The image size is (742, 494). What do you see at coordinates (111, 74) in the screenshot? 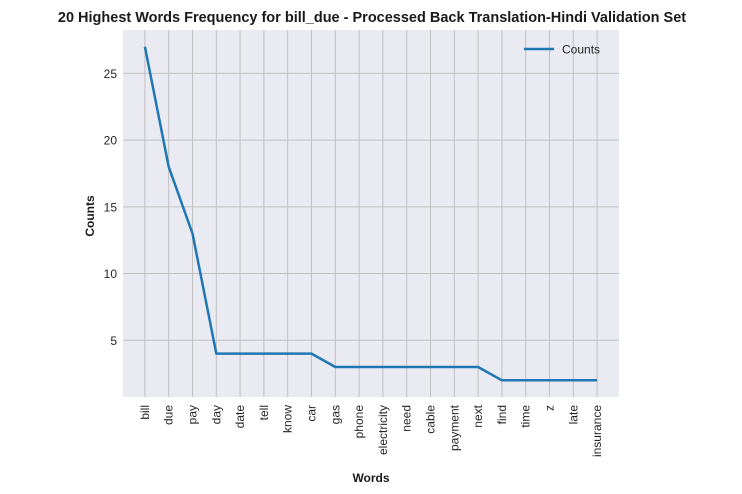
I see `y-tick-label: 25` at bounding box center [111, 74].